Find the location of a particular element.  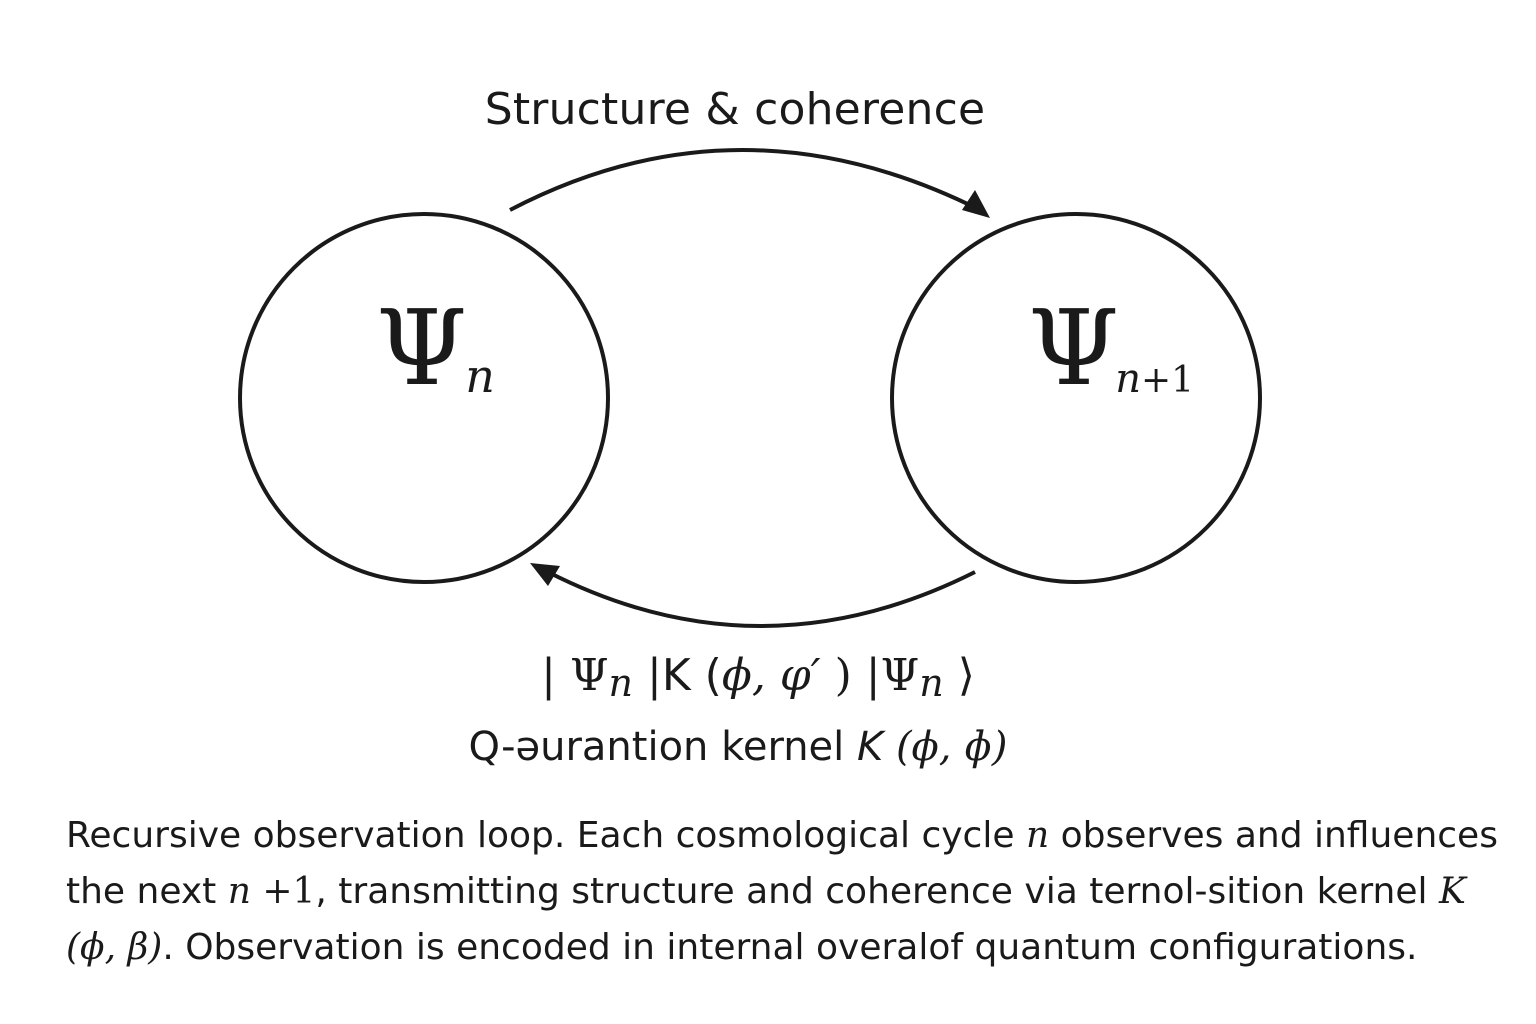

kernel-caption-text: Q-əurantion kernel is located at coordinates (662, 747).